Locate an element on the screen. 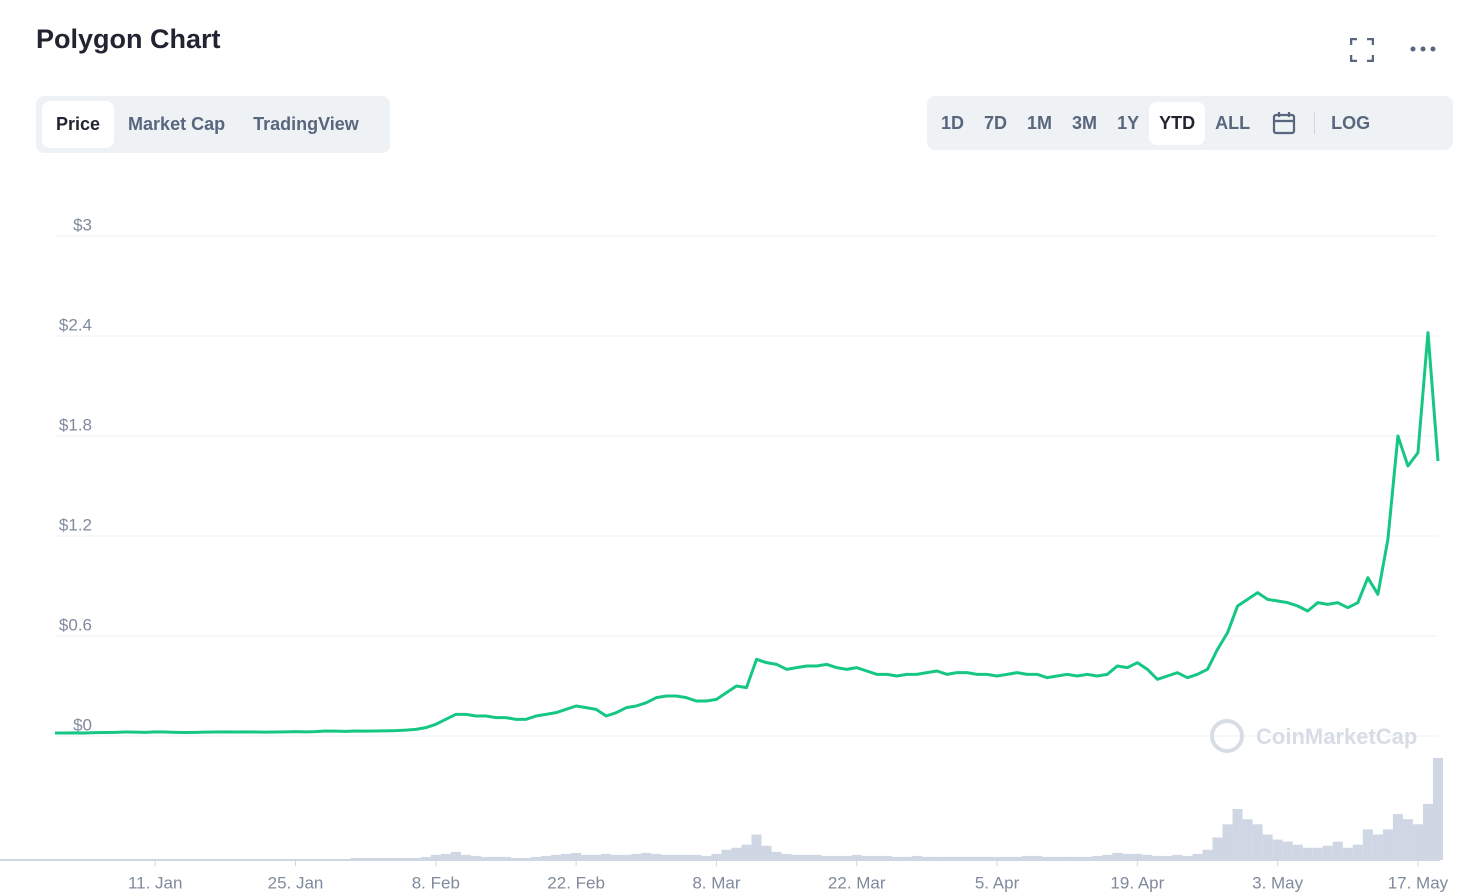 Image resolution: width=1480 pixels, height=893 pixels. calendar-button is located at coordinates (1284, 123).